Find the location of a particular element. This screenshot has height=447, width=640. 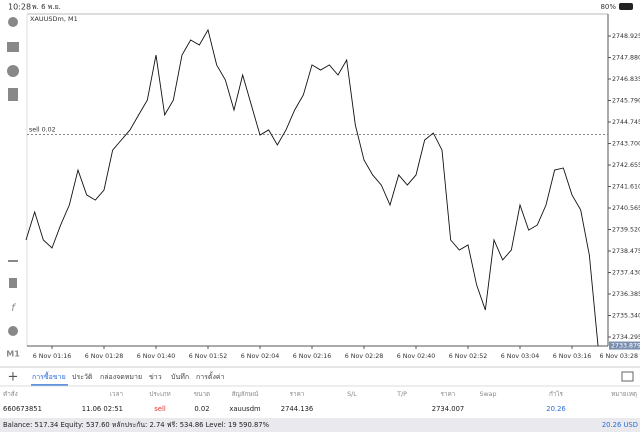

x-tick-label: 6 Nov 02:16 is located at coordinates (312, 356).